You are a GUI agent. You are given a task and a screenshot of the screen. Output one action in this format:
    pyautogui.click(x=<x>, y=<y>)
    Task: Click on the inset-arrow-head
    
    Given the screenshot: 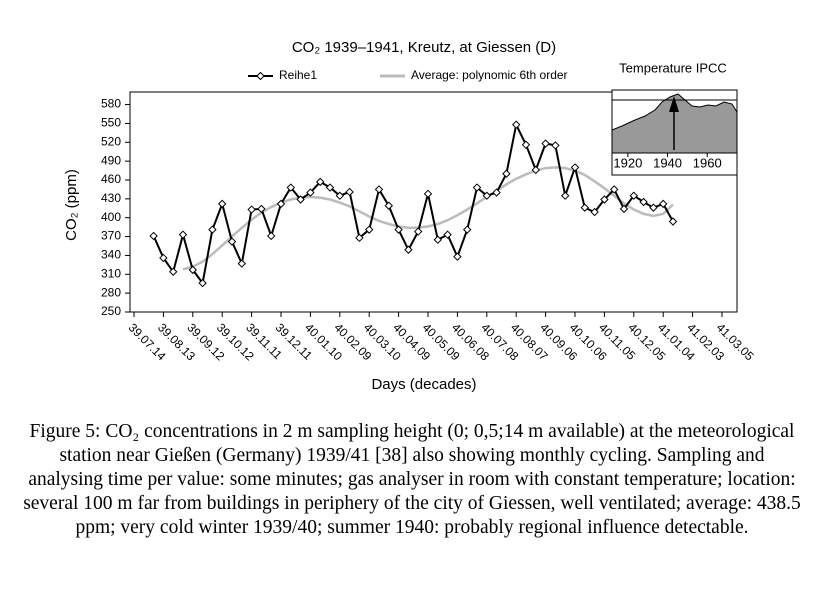 What is the action you would take?
    pyautogui.click(x=674, y=104)
    